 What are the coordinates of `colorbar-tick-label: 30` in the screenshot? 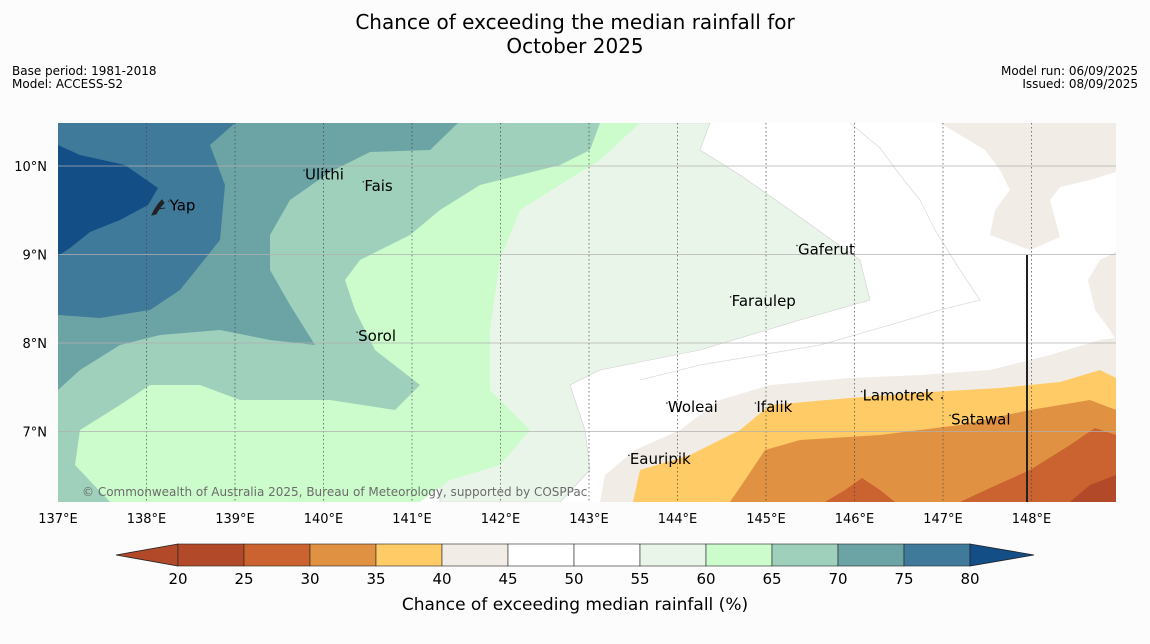 It's located at (309, 579).